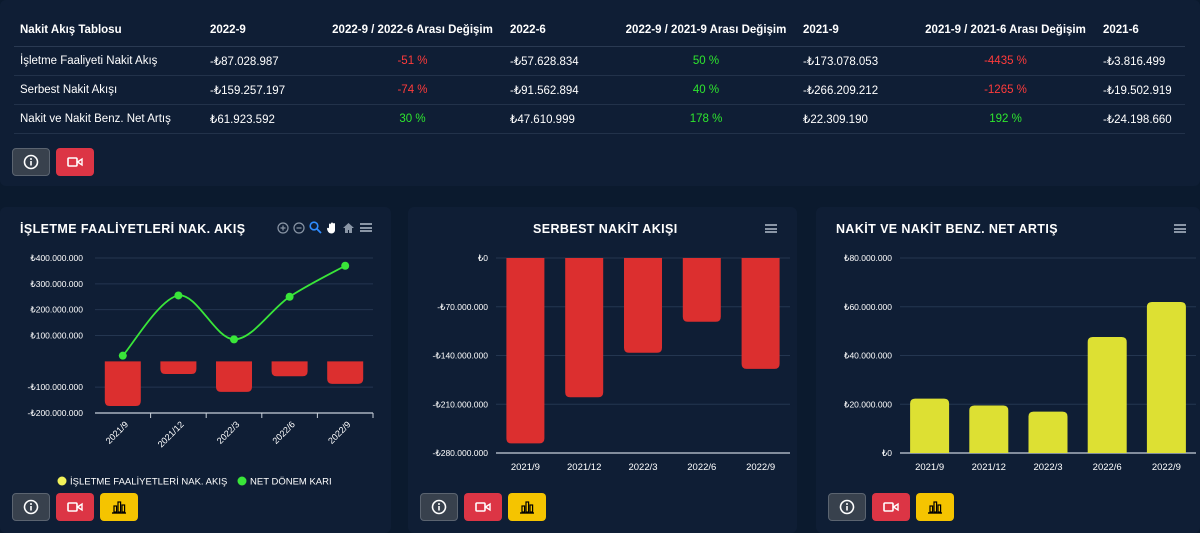 The image size is (1200, 533). What do you see at coordinates (109, 119) in the screenshot?
I see `row-label: Nakit ve Nakit Benz. Net Artış` at bounding box center [109, 119].